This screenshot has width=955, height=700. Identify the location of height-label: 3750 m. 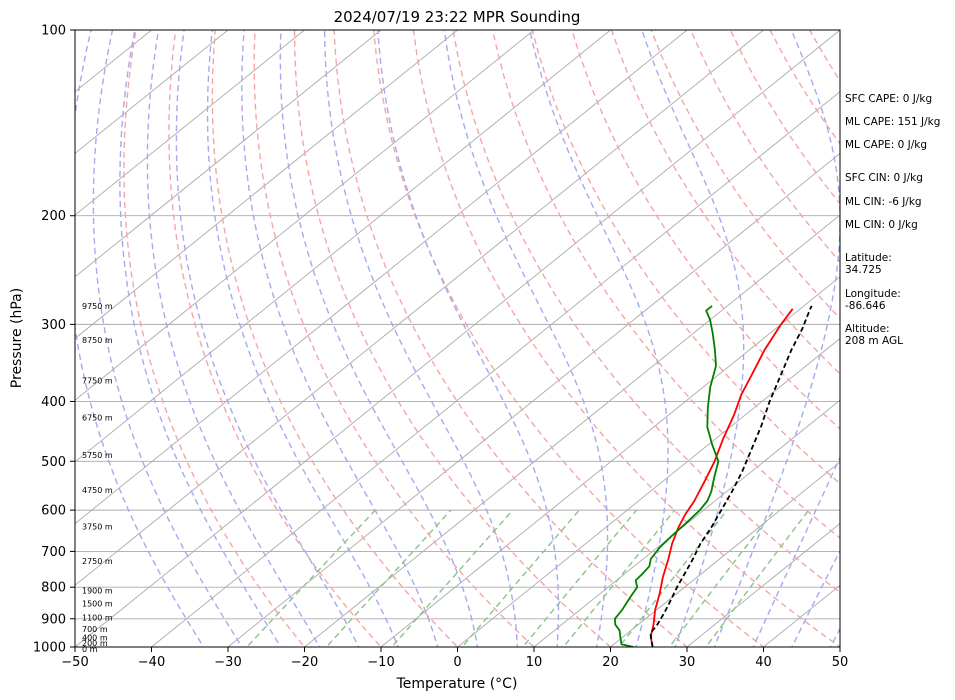
(97, 527).